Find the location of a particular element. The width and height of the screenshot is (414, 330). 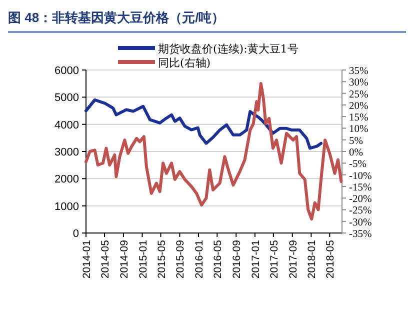

y2-tick-label: -25% is located at coordinates (360, 211).